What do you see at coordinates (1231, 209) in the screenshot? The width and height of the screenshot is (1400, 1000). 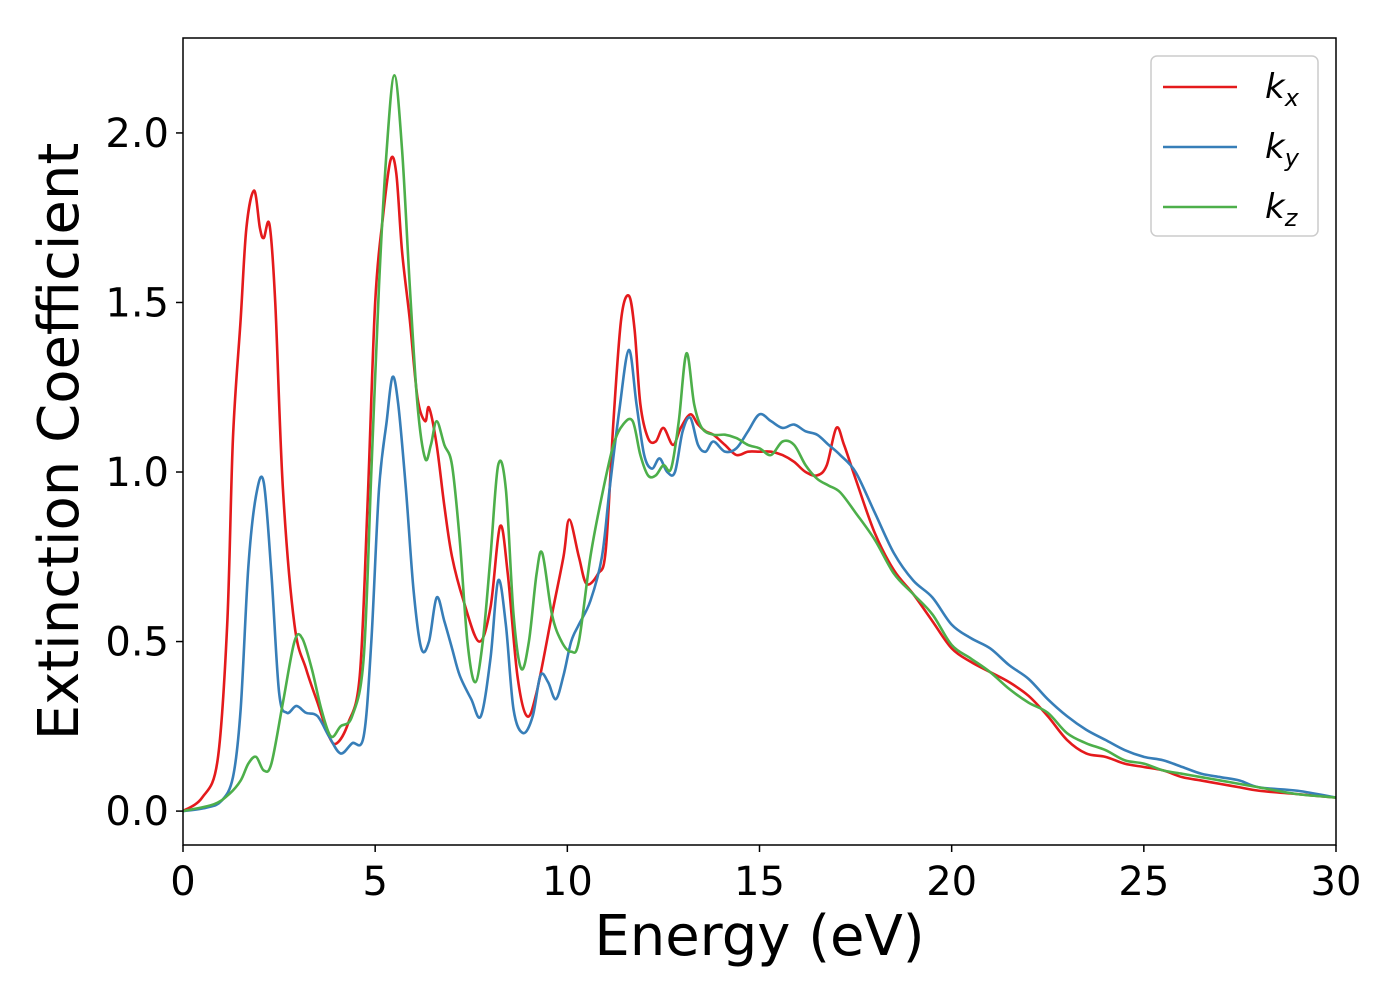 I see `legend-item-z: kz` at bounding box center [1231, 209].